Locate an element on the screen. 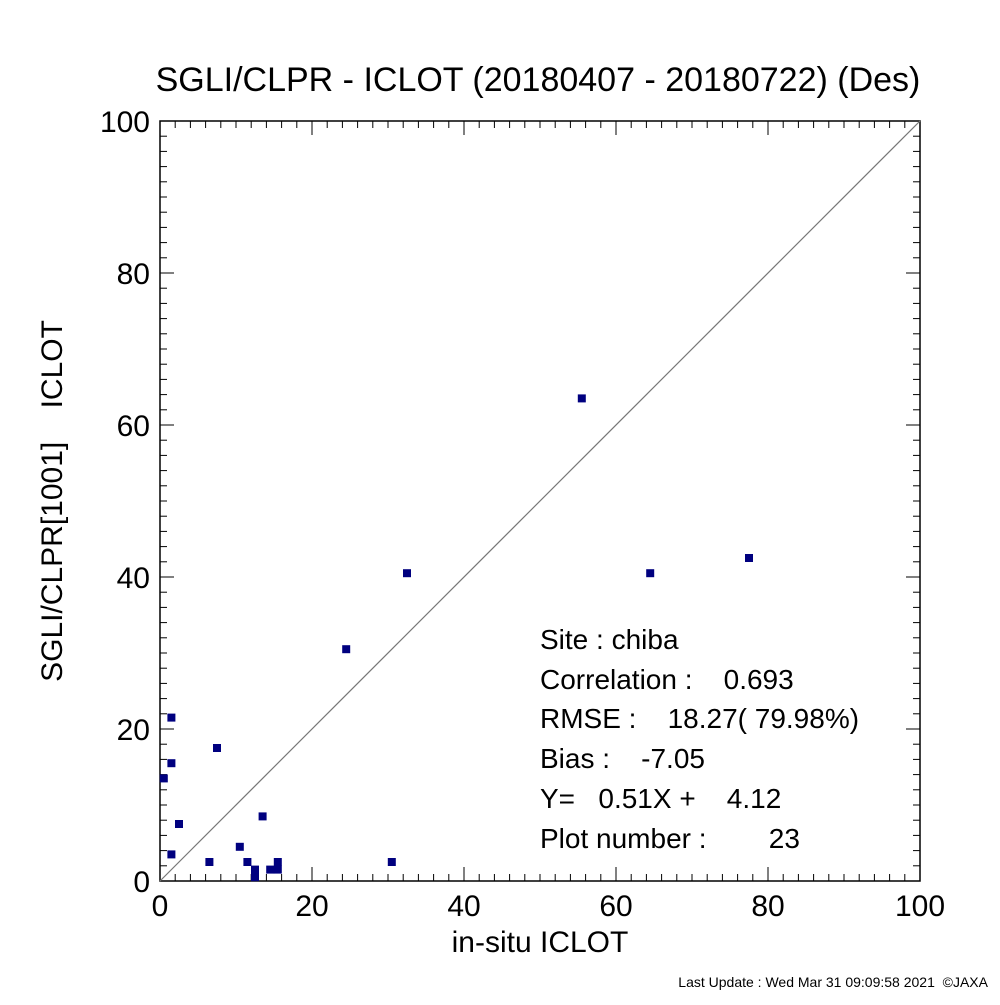 Image resolution: width=1000 pixels, height=1005 pixels. stat-bias: Bias : -7.05 is located at coordinates (622, 758).